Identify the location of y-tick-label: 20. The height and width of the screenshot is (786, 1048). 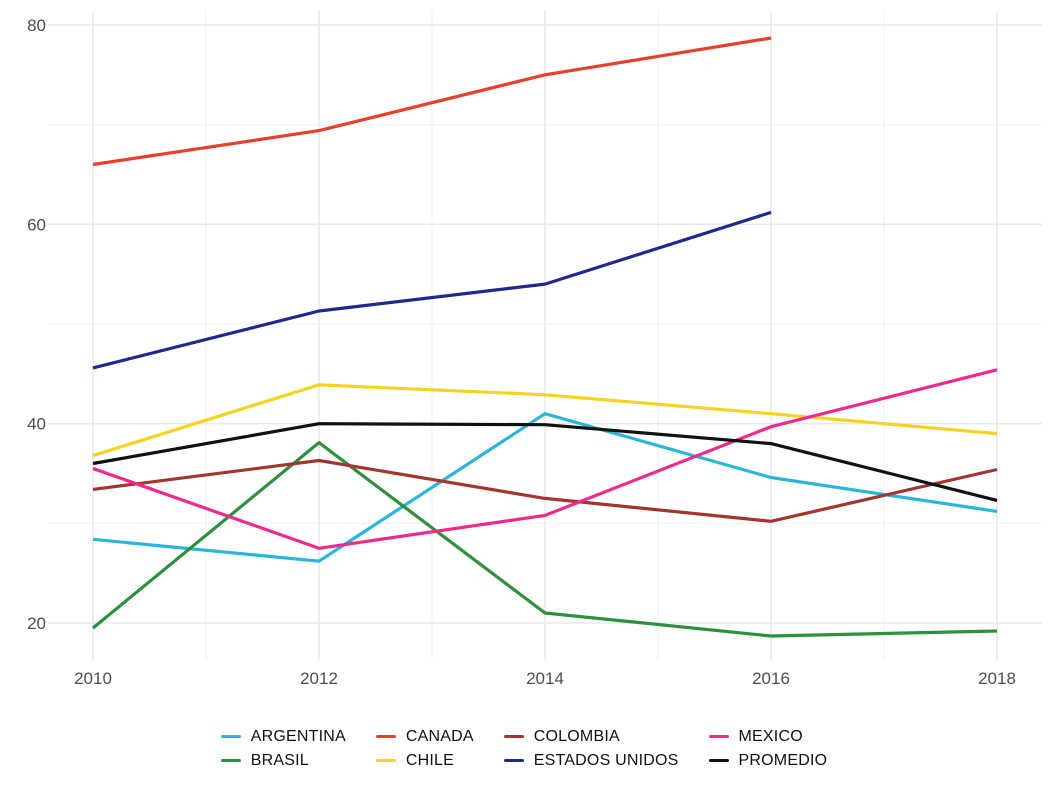
(36, 623).